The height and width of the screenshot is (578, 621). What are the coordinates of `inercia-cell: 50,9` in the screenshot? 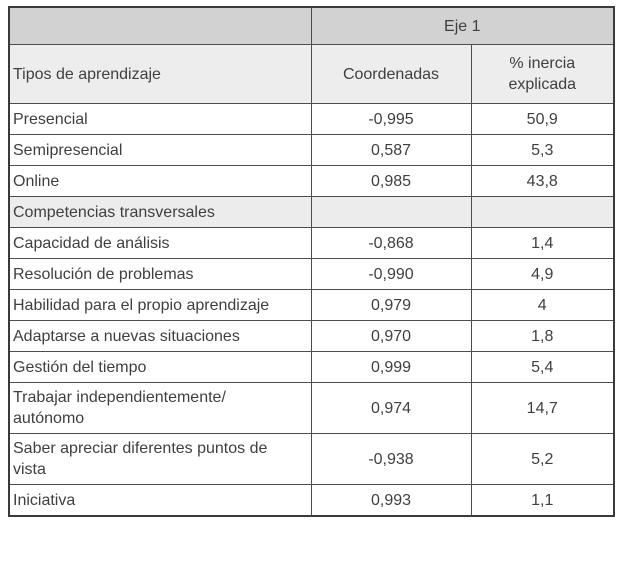 It's located at (542, 119).